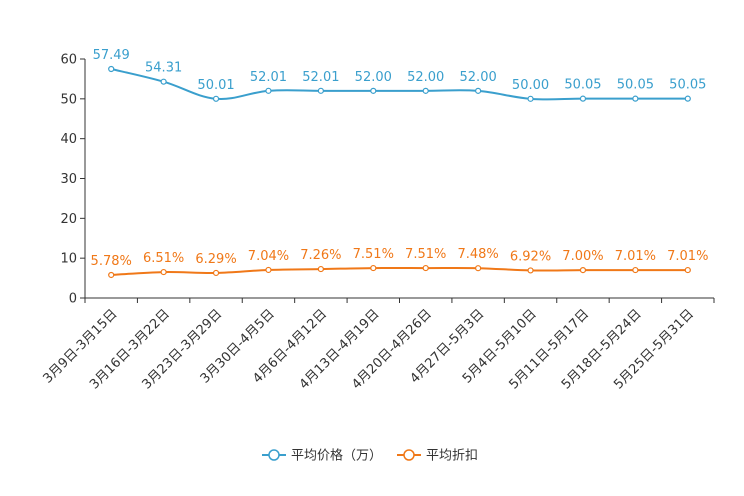 This screenshot has height=496, width=744. What do you see at coordinates (530, 85) in the screenshot?
I see `data-label: 50.00` at bounding box center [530, 85].